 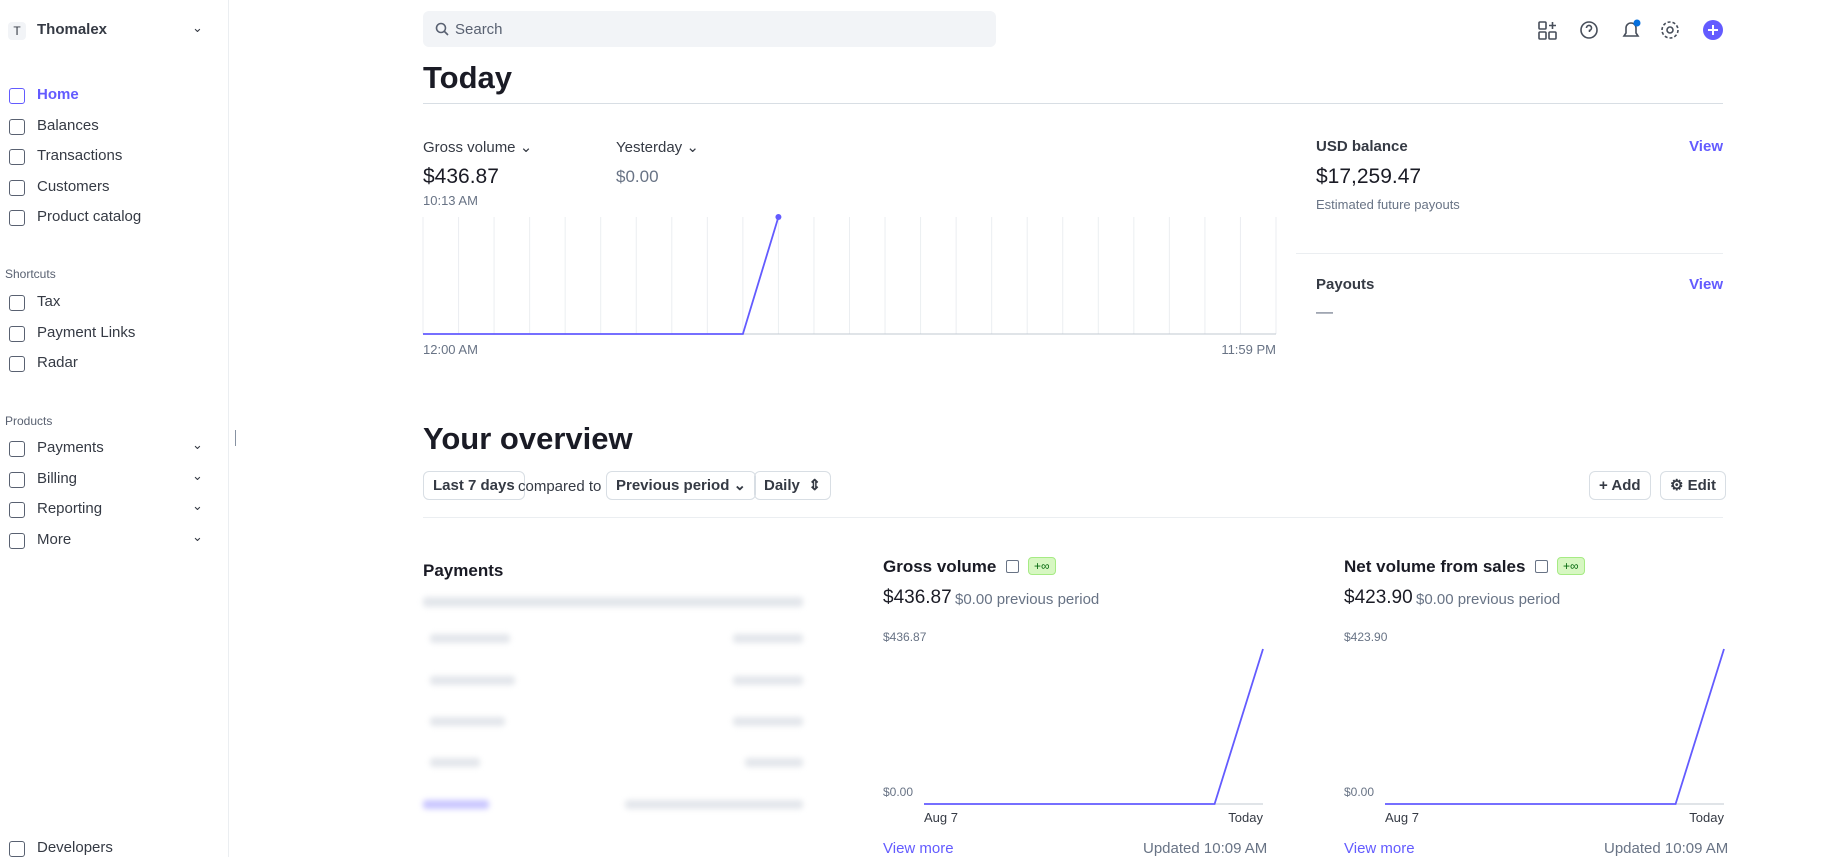 What do you see at coordinates (70, 447) in the screenshot?
I see `nav-item: Payments` at bounding box center [70, 447].